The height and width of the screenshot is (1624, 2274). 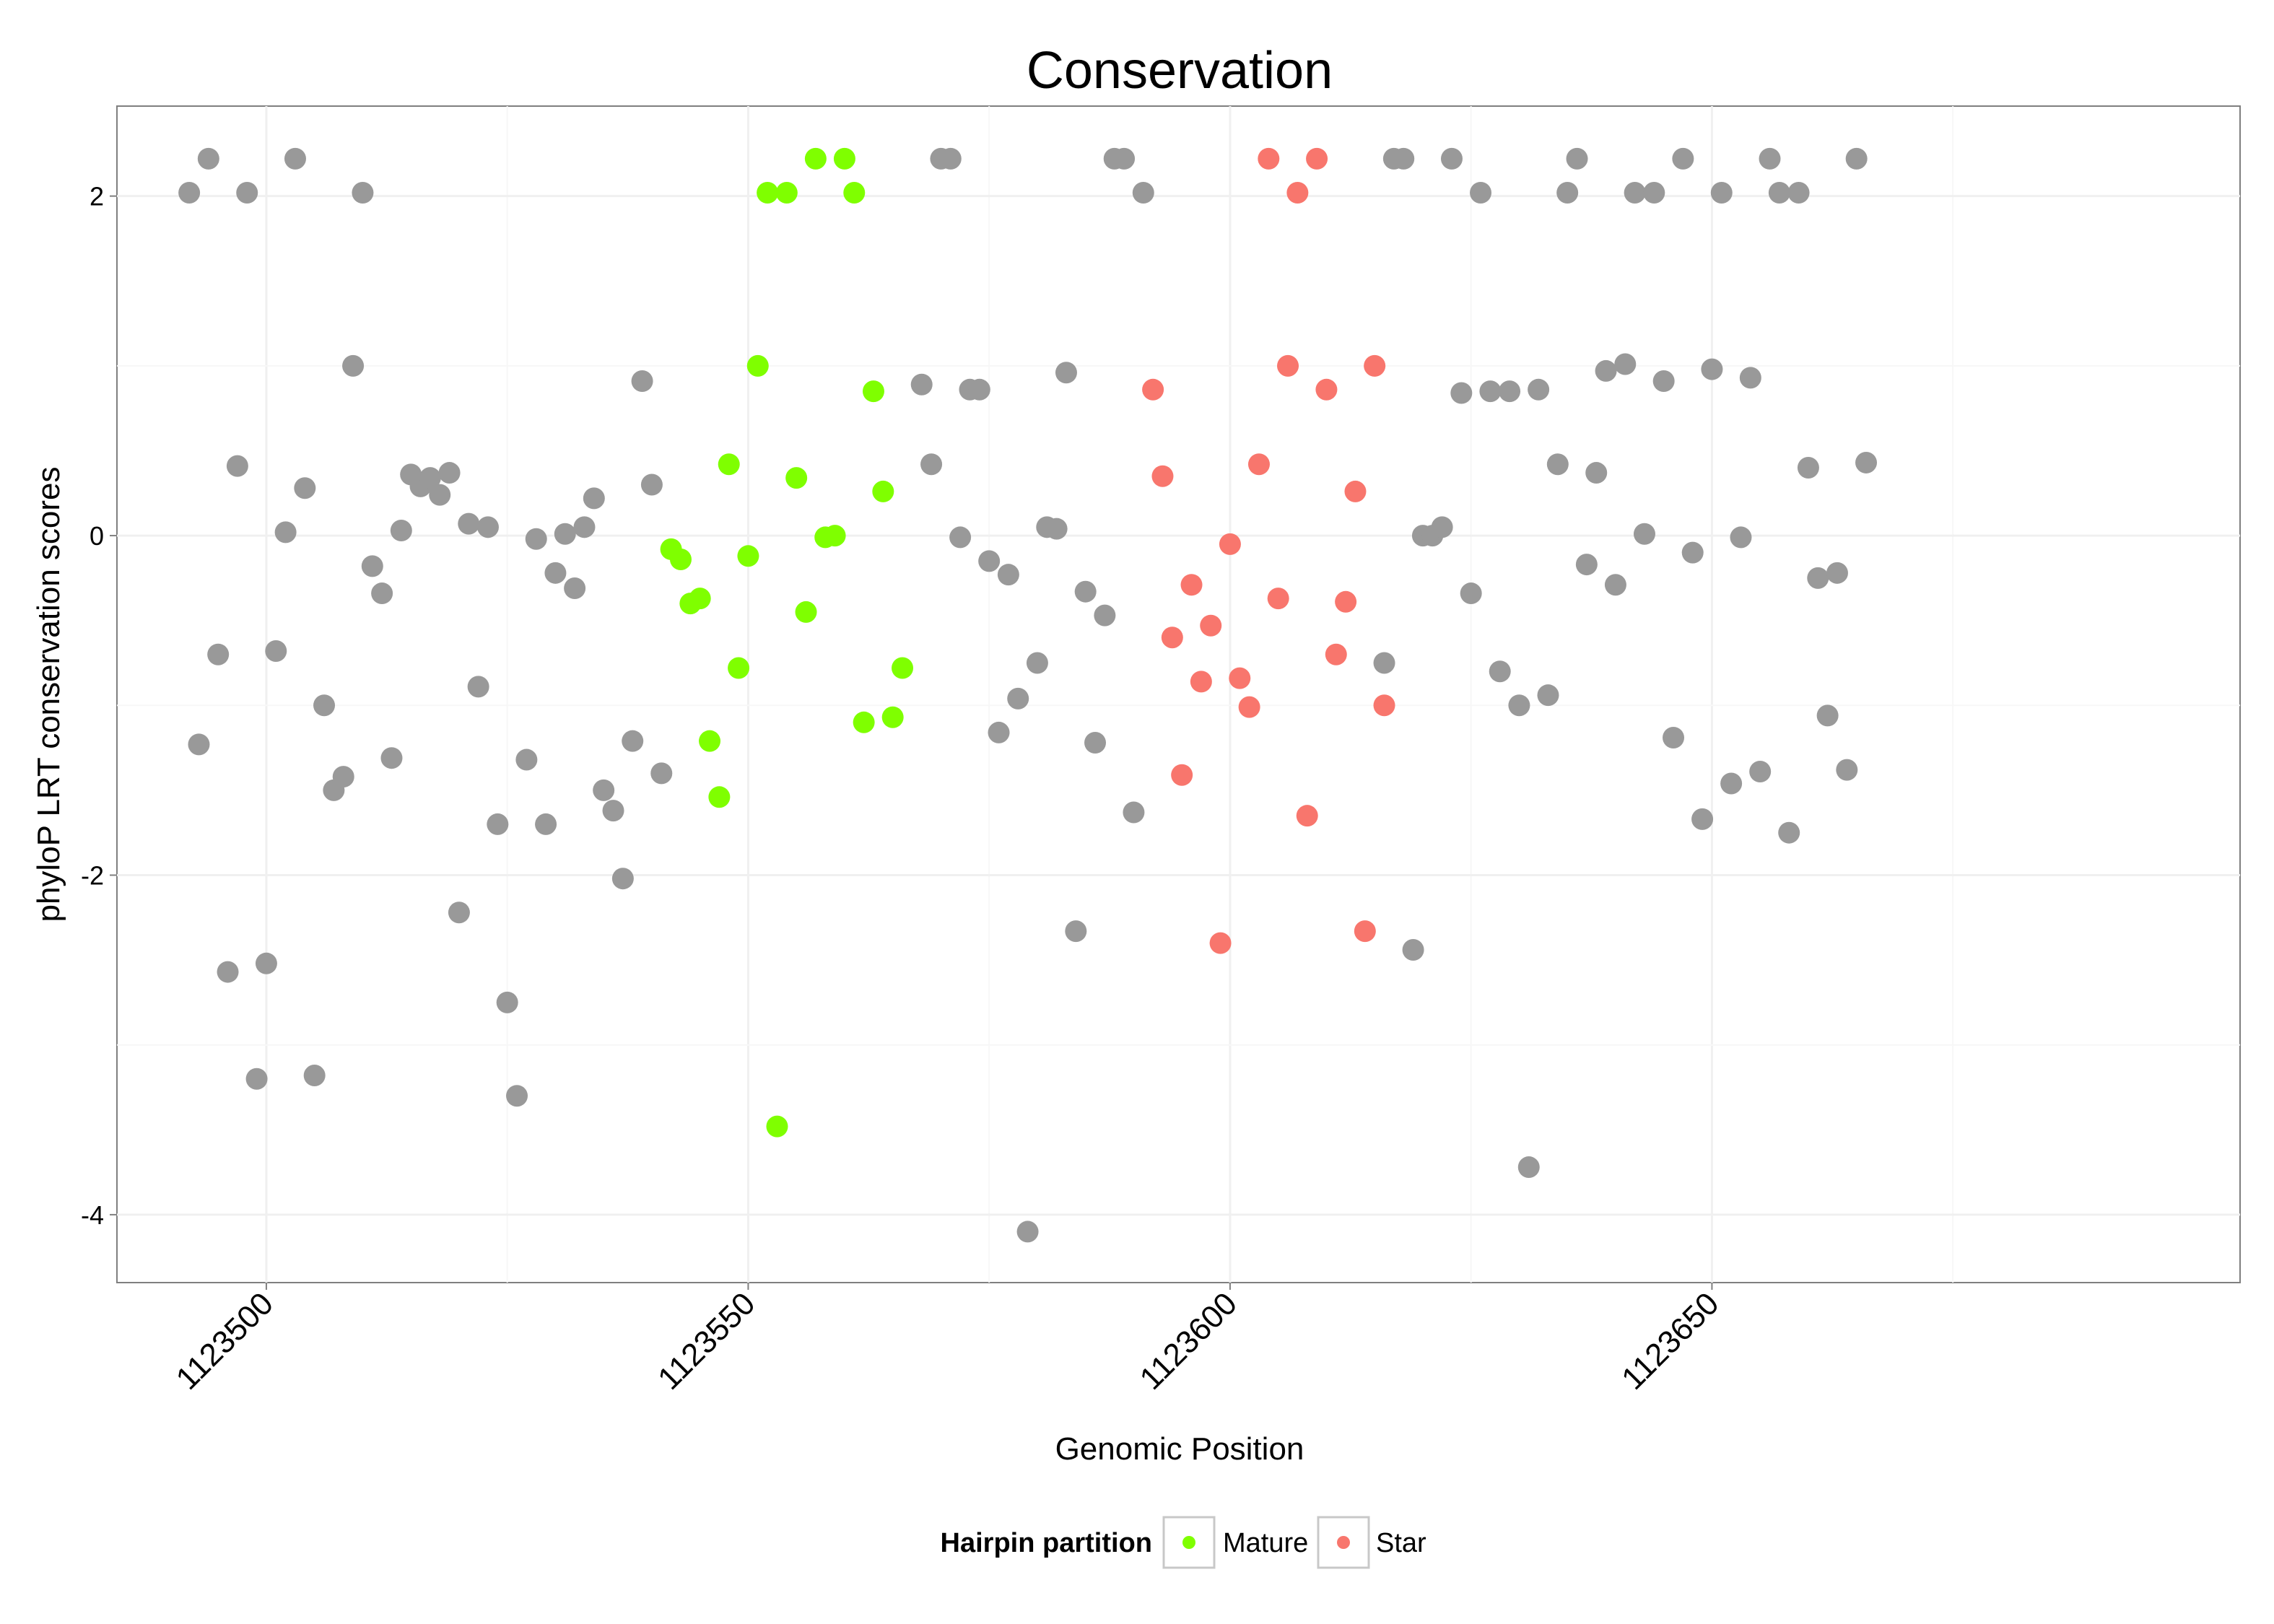 I want to click on legend-item-star: Star, so click(x=1372, y=1542).